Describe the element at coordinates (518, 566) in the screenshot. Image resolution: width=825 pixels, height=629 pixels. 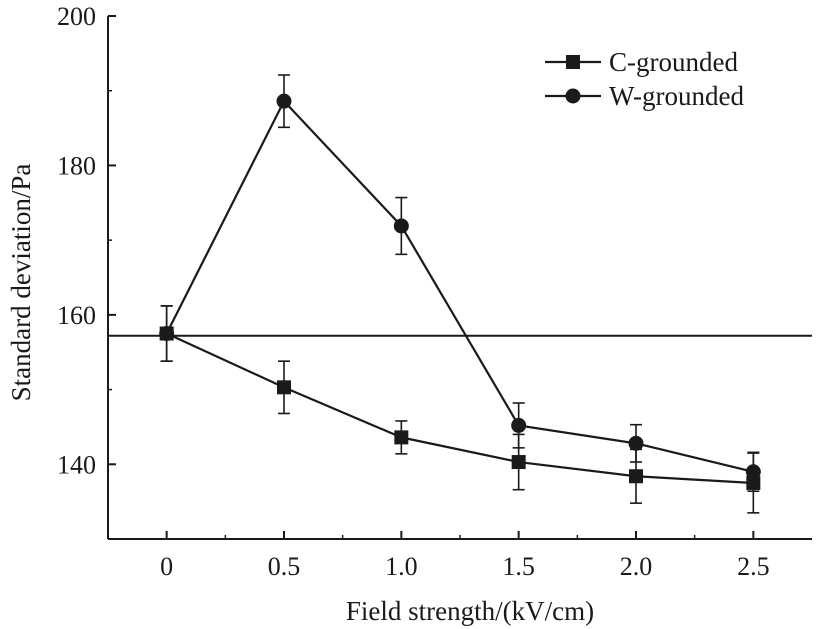
I see `x-tick-label: 1.5` at that location.